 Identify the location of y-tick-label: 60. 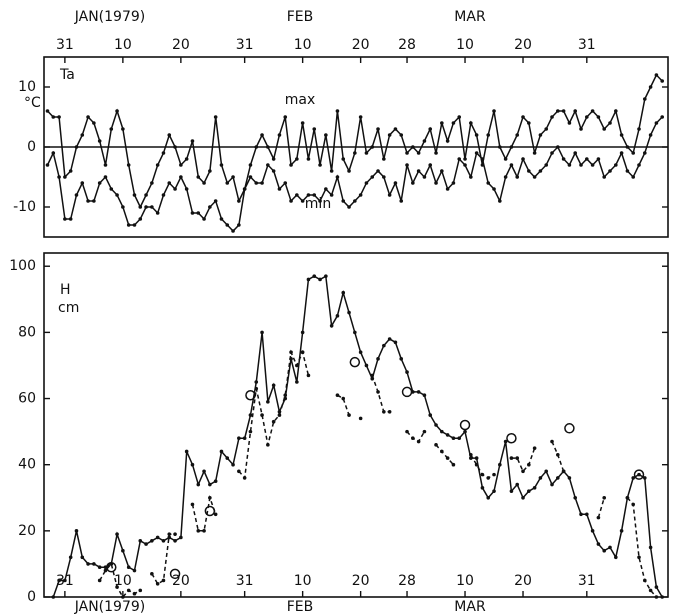
(27, 399).